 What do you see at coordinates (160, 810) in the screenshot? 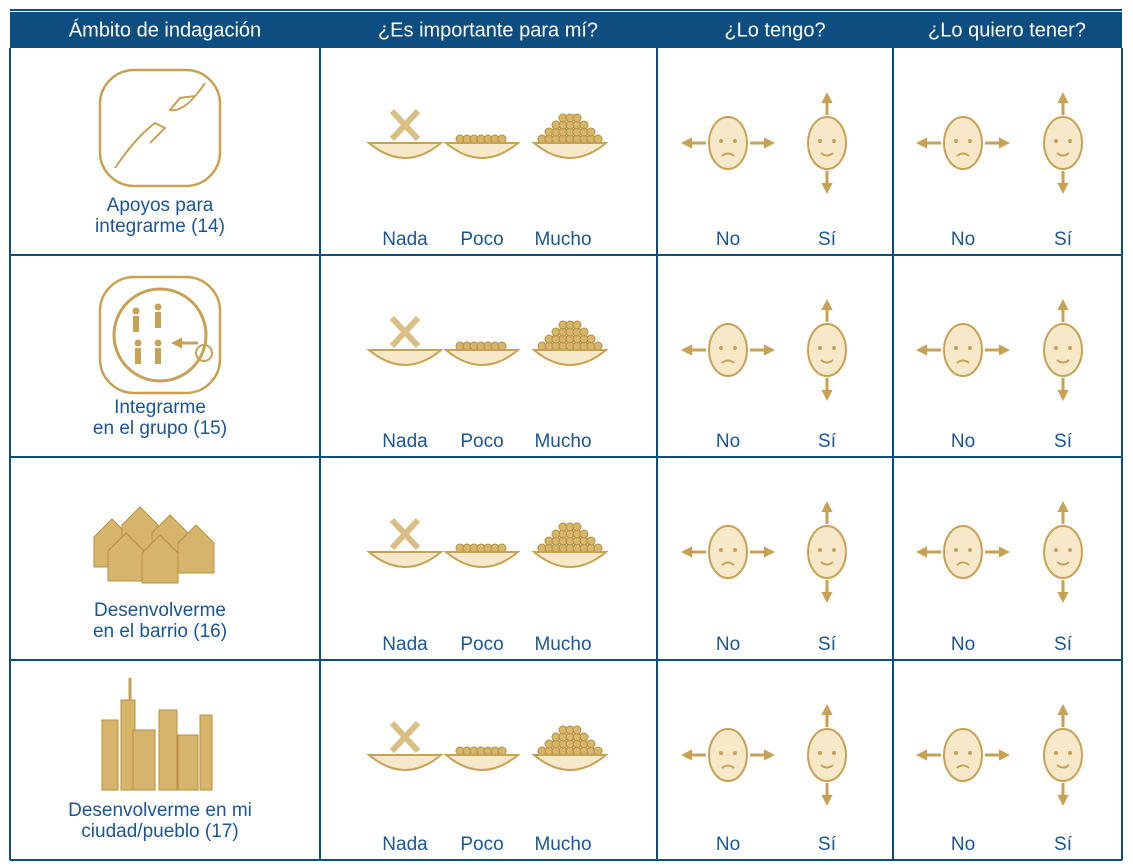
I see `domain-label: Desenvolverme en mi` at bounding box center [160, 810].